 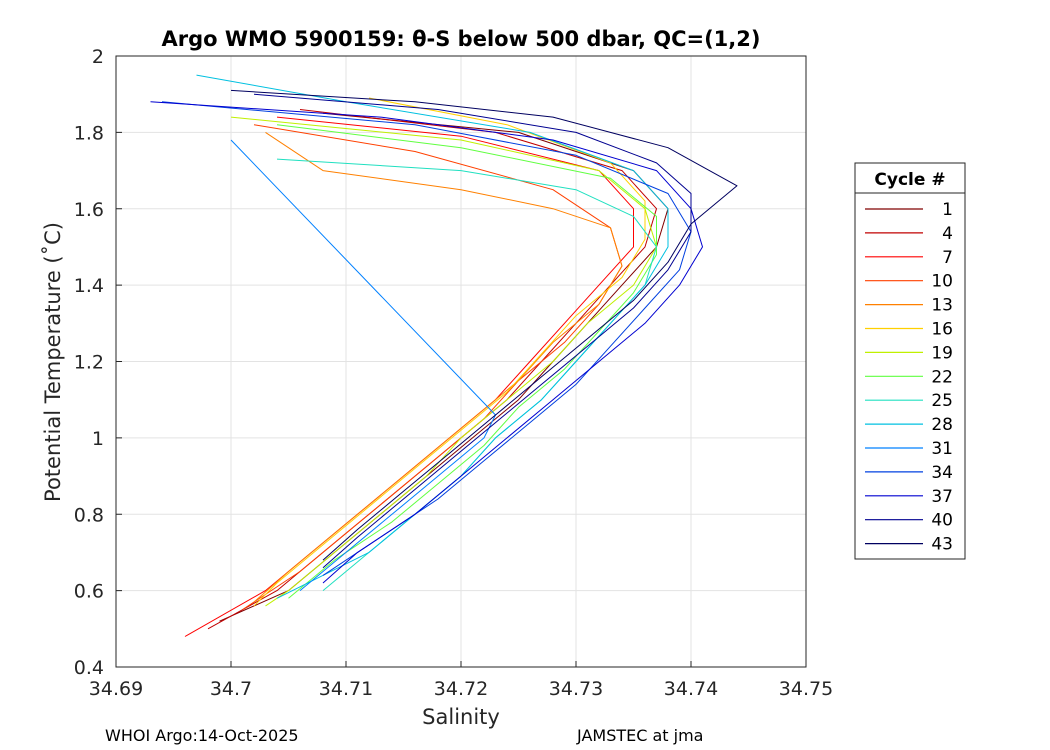 I want to click on legend: Cycle # 1 4 7 10 13 16 19 22 25 28 31 34 37 40 43, so click(x=910, y=361).